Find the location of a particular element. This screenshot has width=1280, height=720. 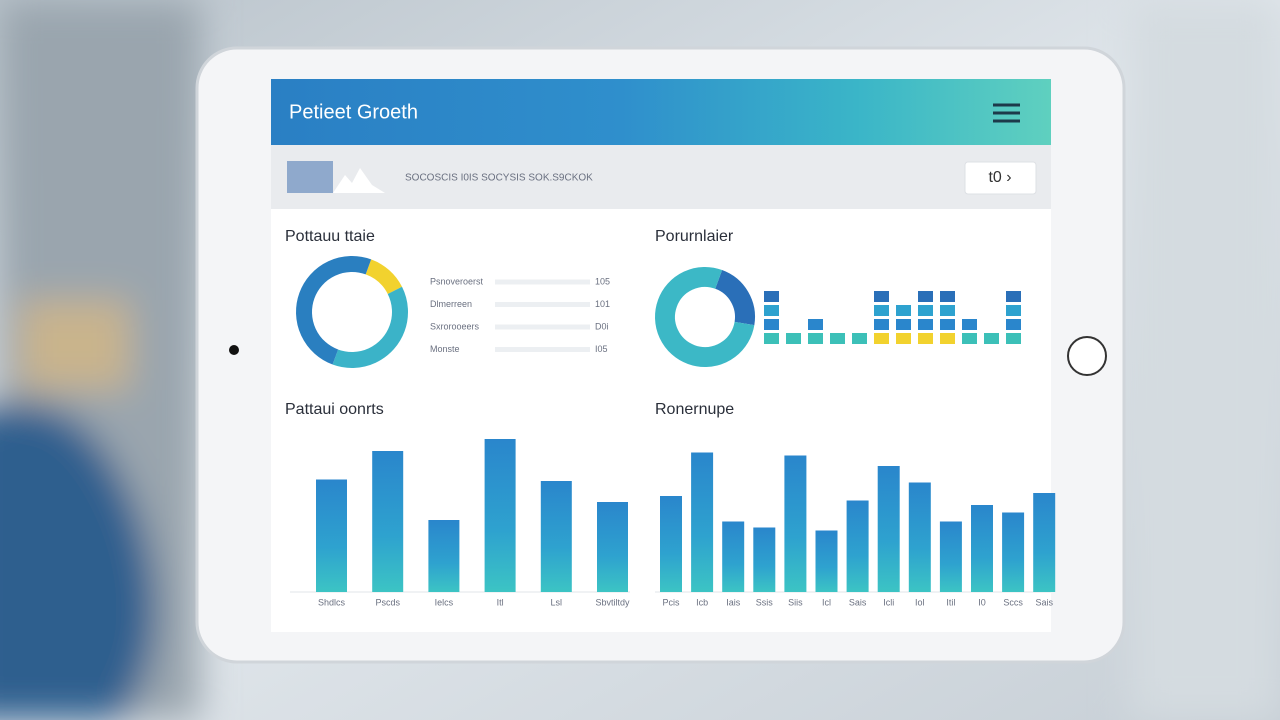

panel-title: Porurnlaier is located at coordinates (694, 236).